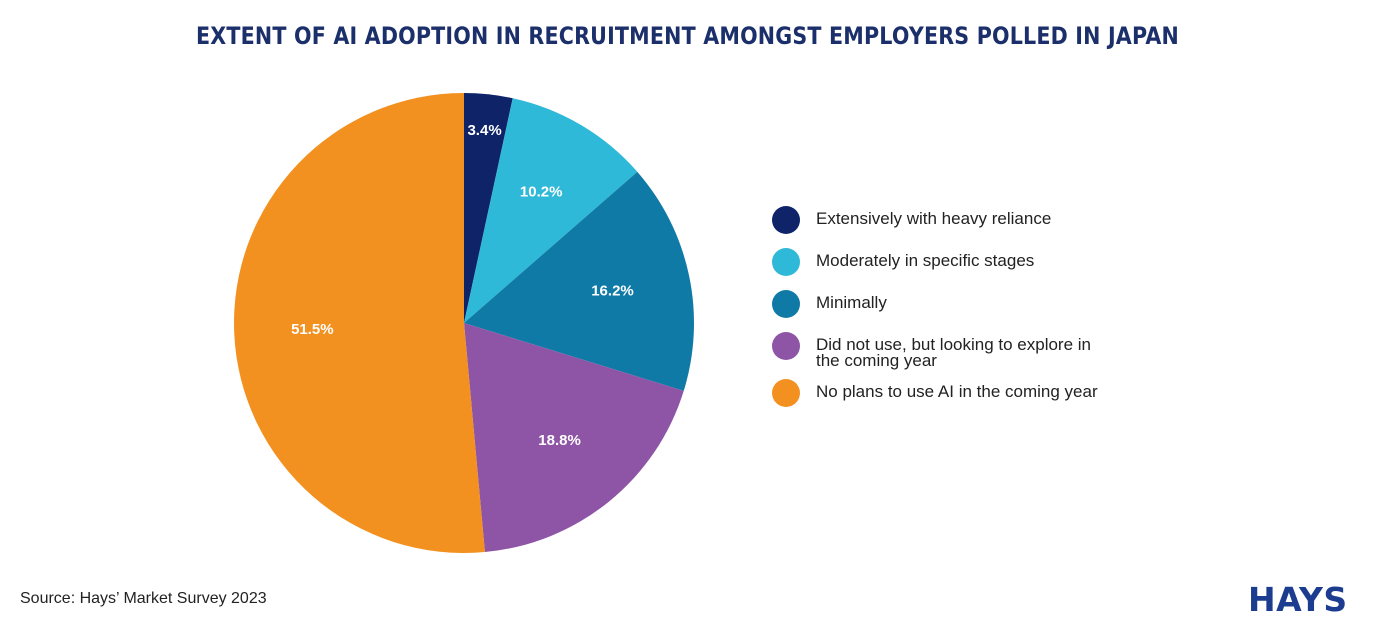  What do you see at coordinates (786, 346) in the screenshot?
I see `legend-swatch-explore` at bounding box center [786, 346].